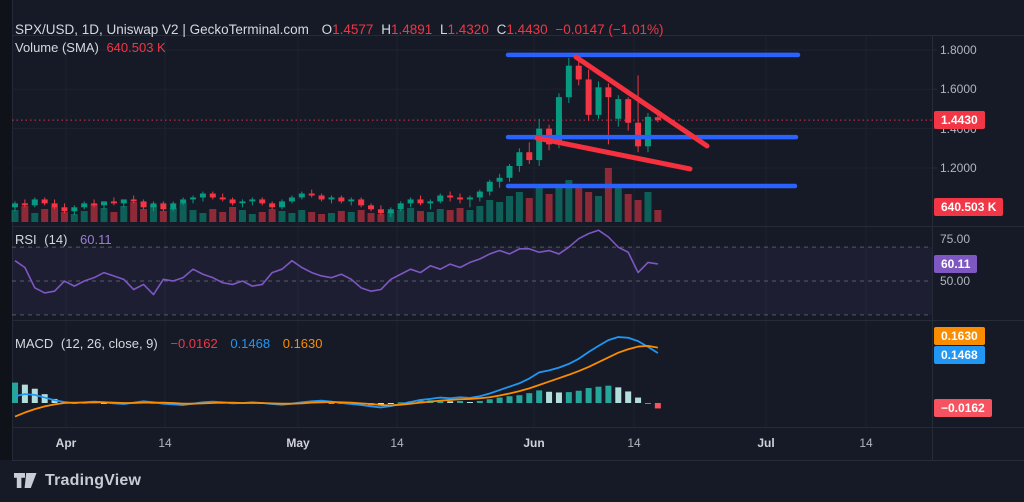 This screenshot has width=1024, height=502. I want to click on macd-hist-badge: −0.0162, so click(963, 408).